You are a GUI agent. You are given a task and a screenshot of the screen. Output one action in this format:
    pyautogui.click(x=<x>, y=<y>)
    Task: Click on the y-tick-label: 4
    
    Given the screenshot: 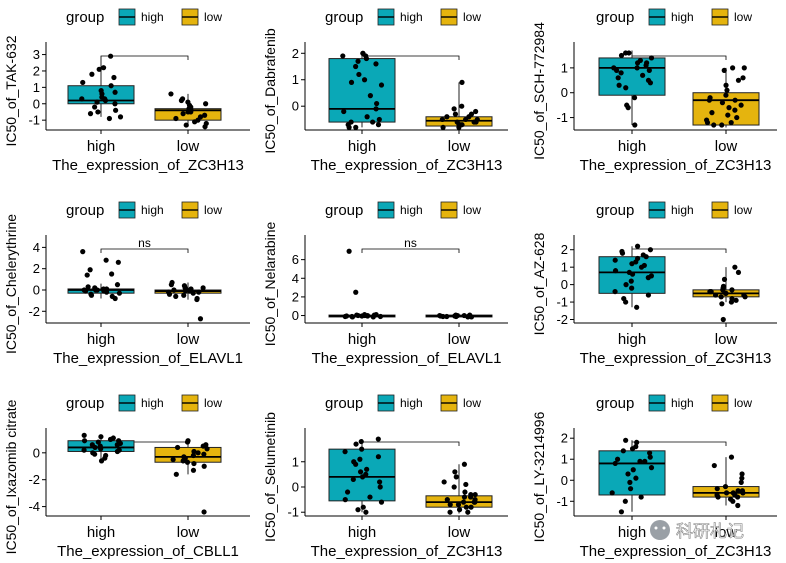 What is the action you would take?
    pyautogui.click(x=36, y=247)
    